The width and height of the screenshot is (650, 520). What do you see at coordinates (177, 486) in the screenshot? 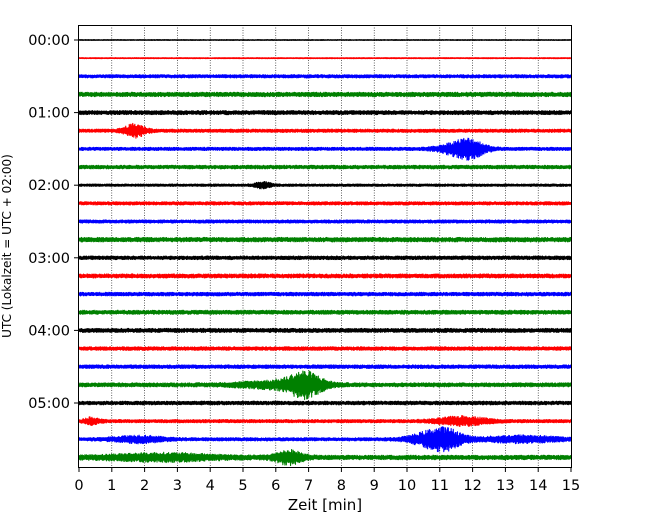
I see `x-tick-label: 3` at bounding box center [177, 486].